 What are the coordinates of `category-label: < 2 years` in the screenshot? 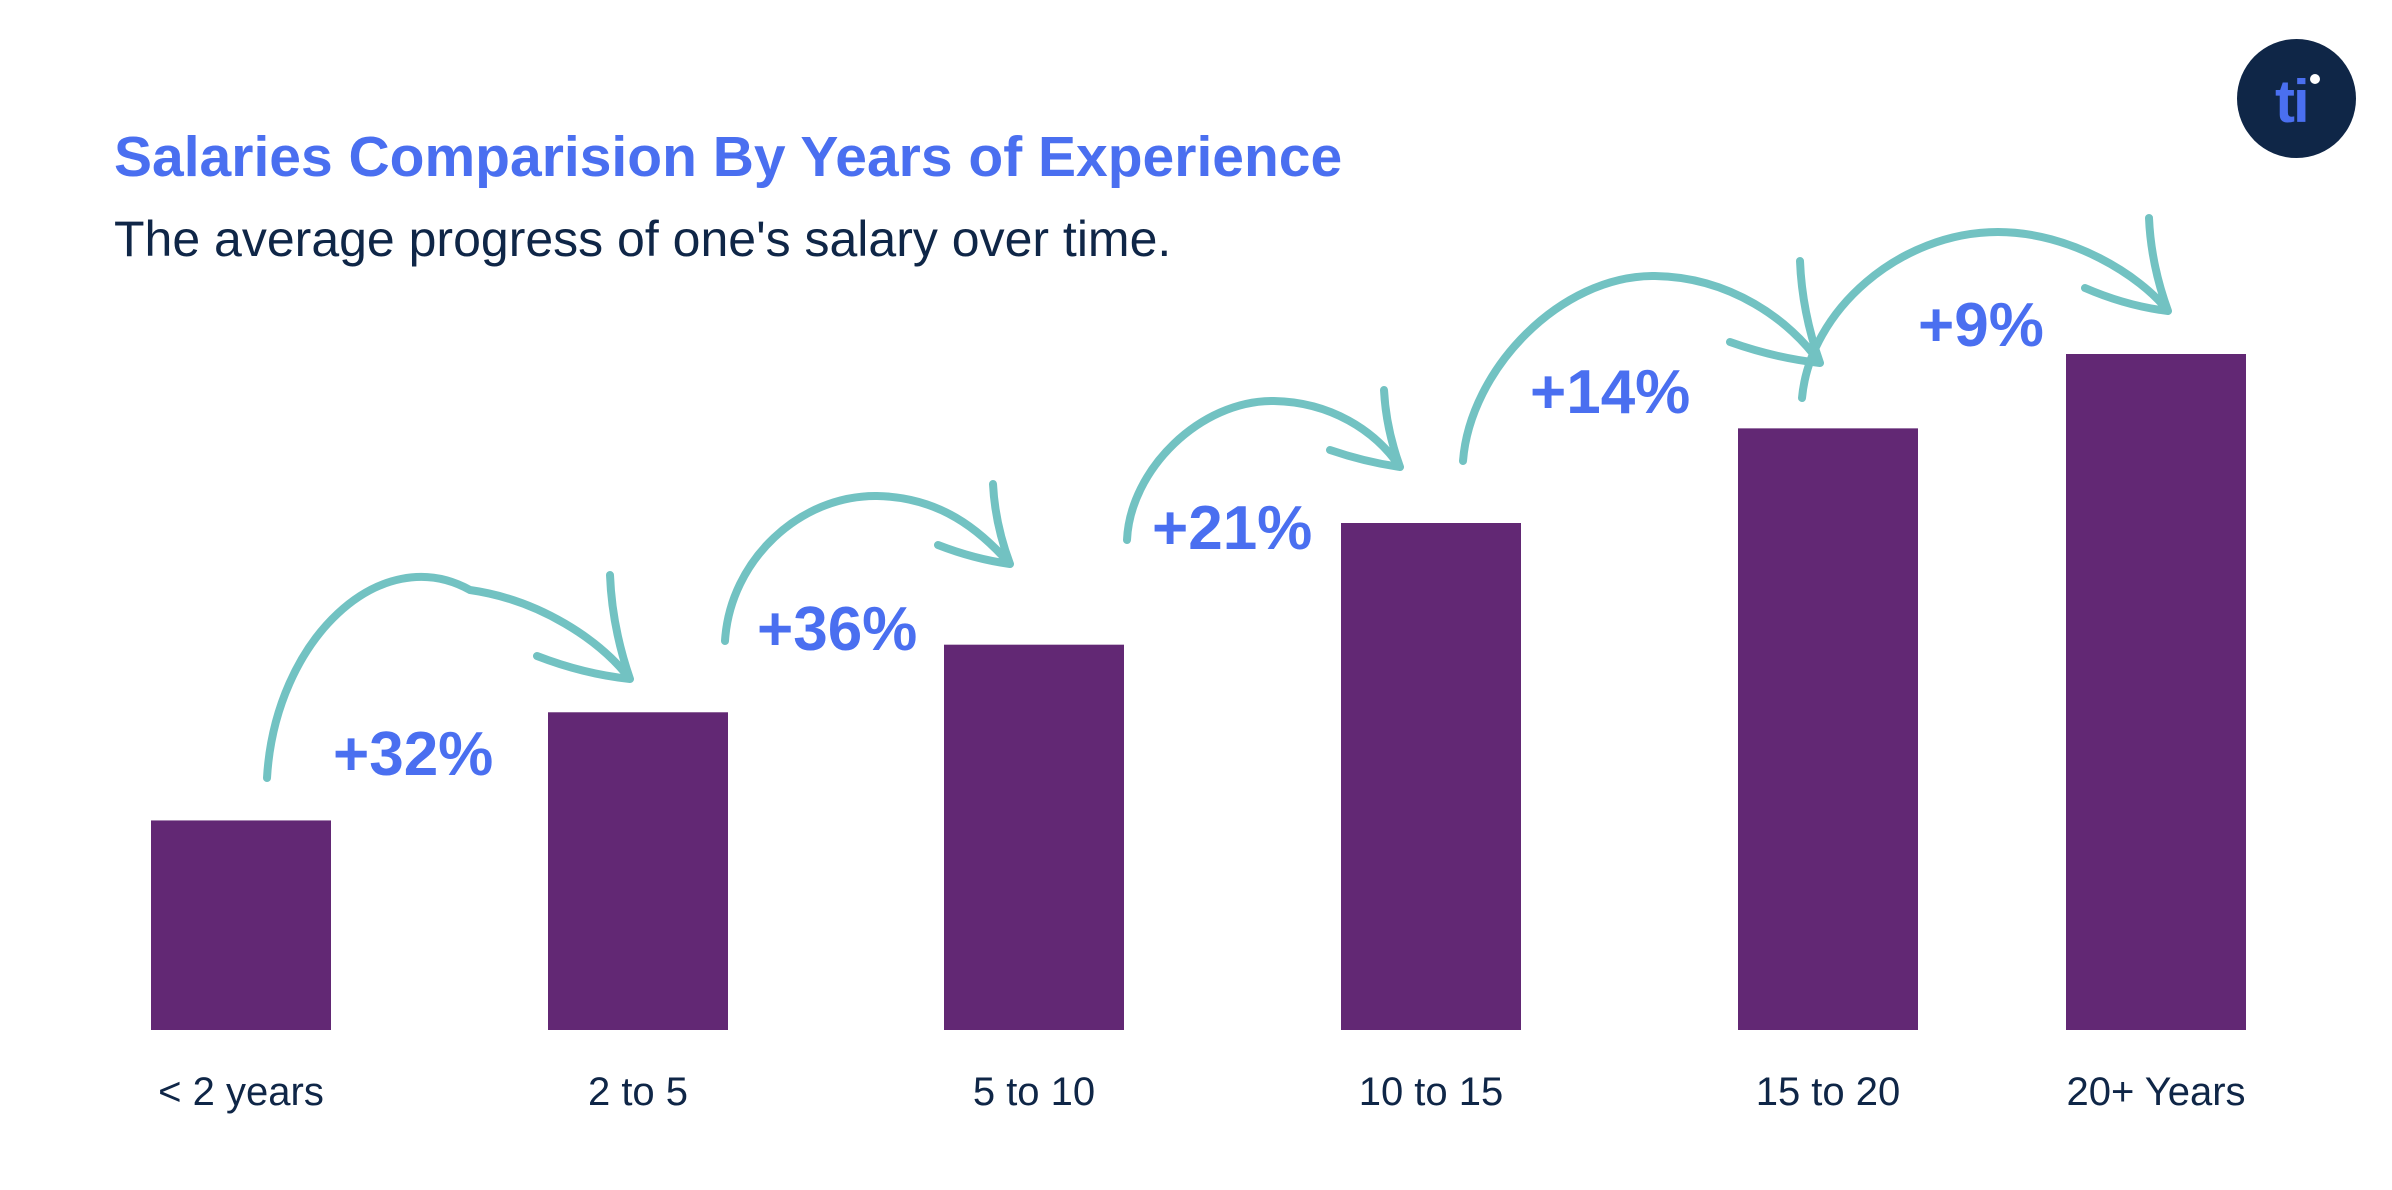 It's located at (241, 1092).